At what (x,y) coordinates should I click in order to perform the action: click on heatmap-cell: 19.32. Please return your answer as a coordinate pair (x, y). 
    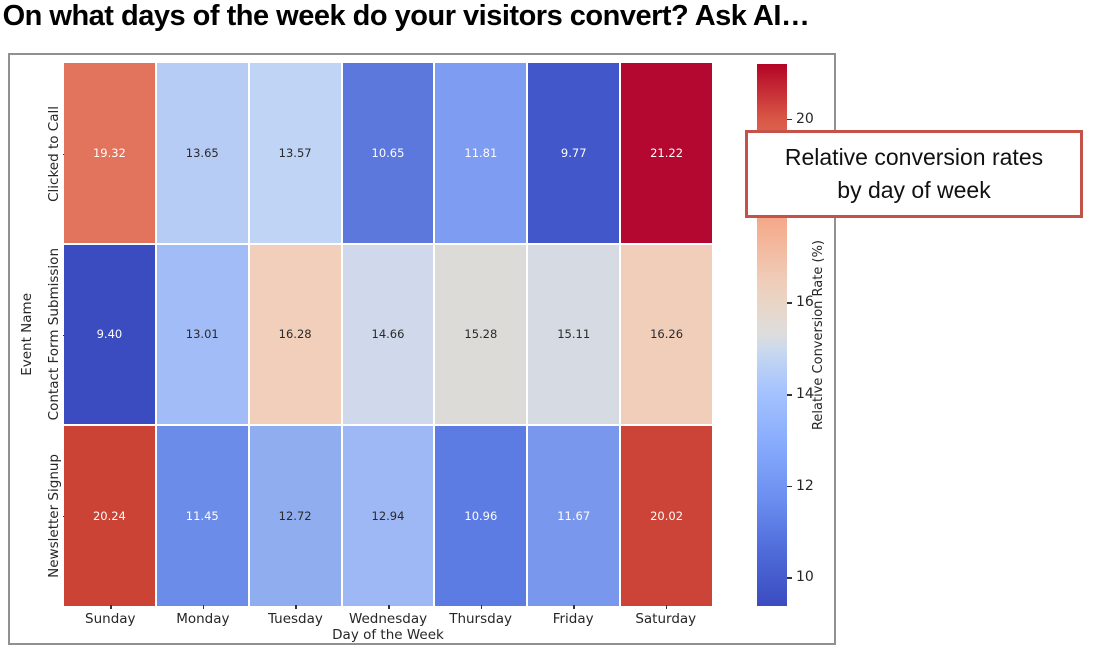
    Looking at the image, I should click on (109, 153).